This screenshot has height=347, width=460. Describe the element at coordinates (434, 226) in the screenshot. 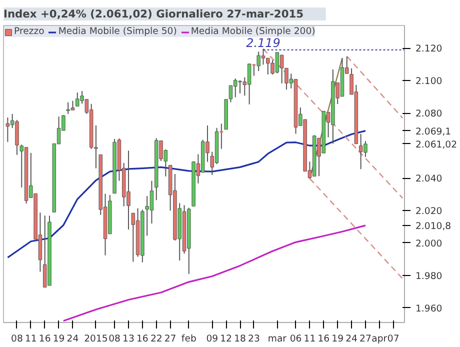

I see `y-tick-label: 2.010,8` at that location.